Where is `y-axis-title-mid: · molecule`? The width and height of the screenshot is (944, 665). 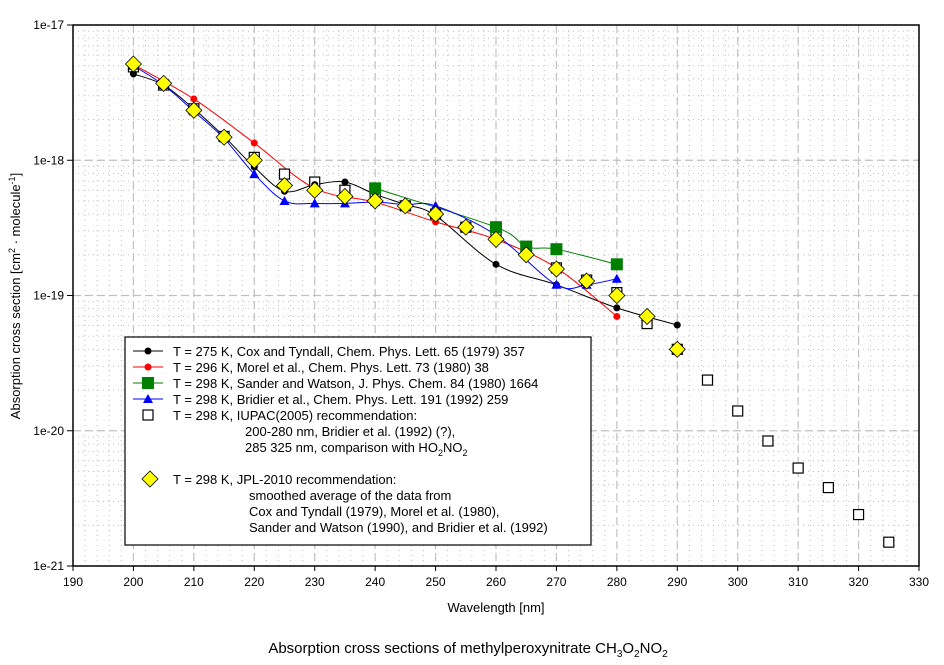
y-axis-title-mid: · molecule is located at coordinates (15, 216).